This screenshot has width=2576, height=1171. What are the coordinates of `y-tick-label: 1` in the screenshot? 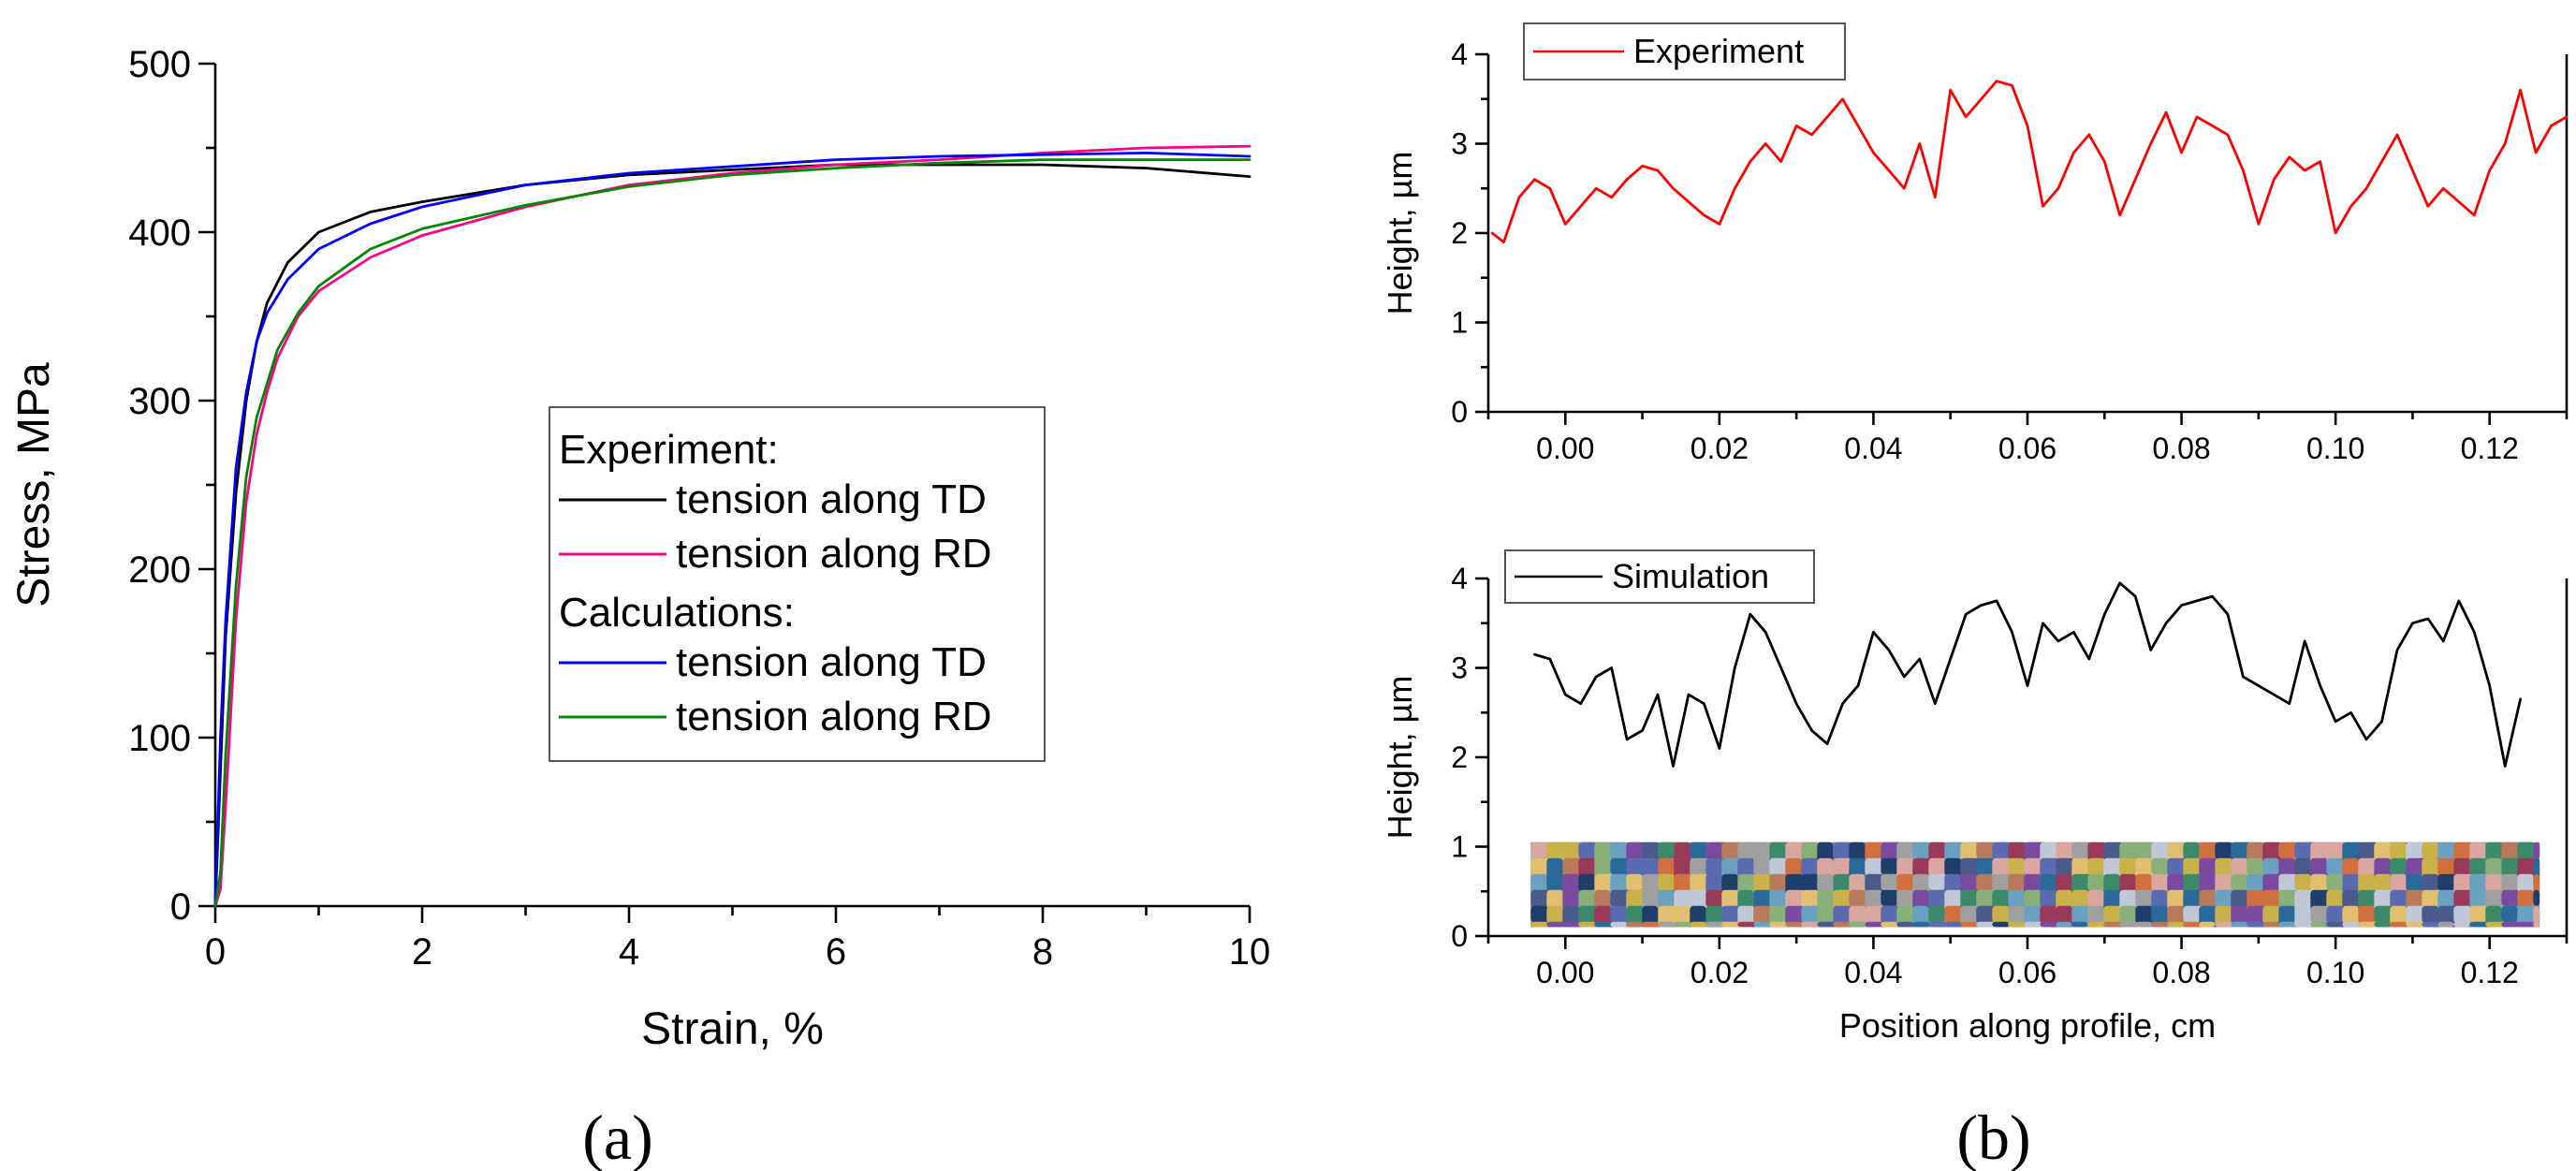 It's located at (1459, 847).